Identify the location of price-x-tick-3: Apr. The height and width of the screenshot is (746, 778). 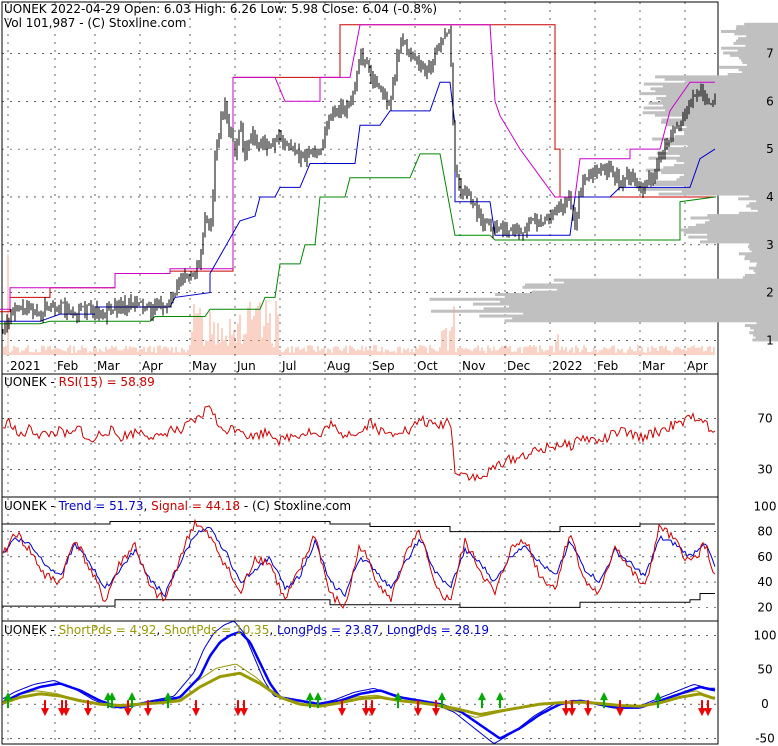
(152, 366).